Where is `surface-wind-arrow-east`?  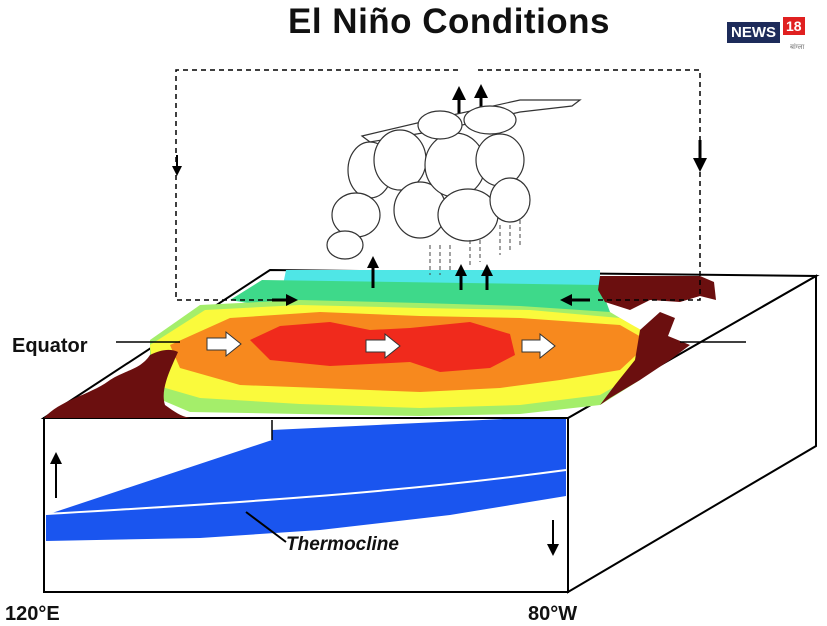
surface-wind-arrow-east is located at coordinates (566, 300).